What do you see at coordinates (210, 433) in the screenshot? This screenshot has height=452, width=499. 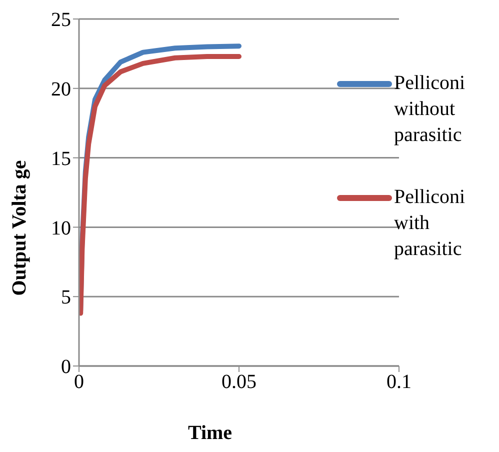 I see `x-axis-title: Time` at bounding box center [210, 433].